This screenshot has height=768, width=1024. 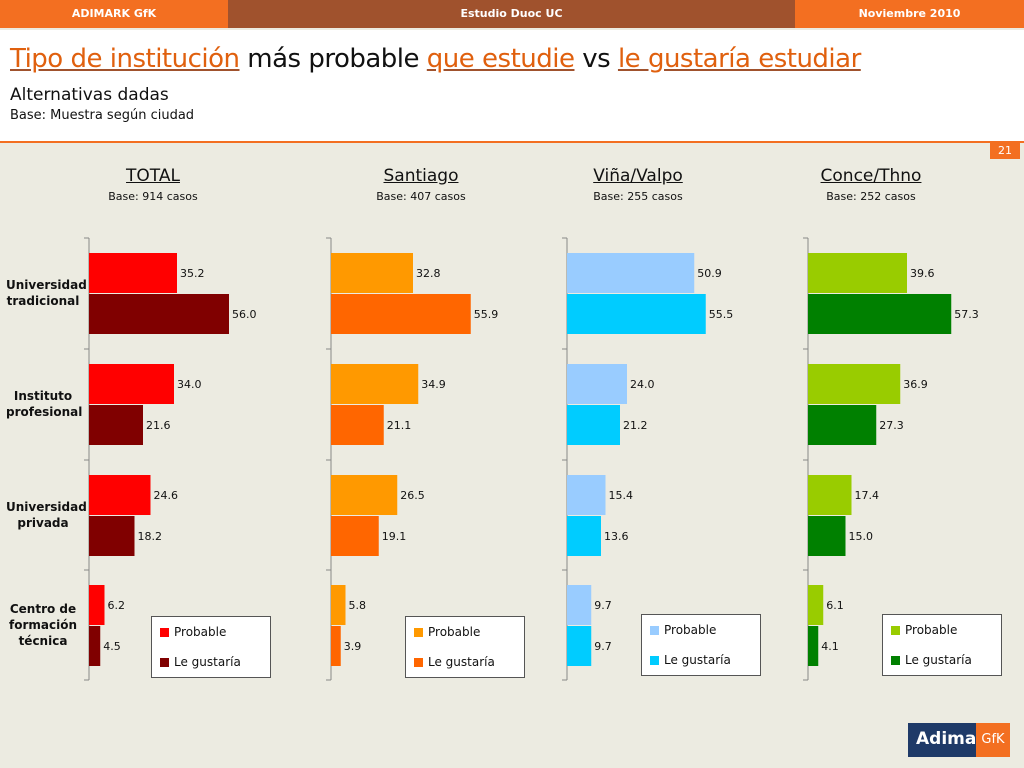 I want to click on panel-base: Base: 914 casos, so click(x=153, y=196).